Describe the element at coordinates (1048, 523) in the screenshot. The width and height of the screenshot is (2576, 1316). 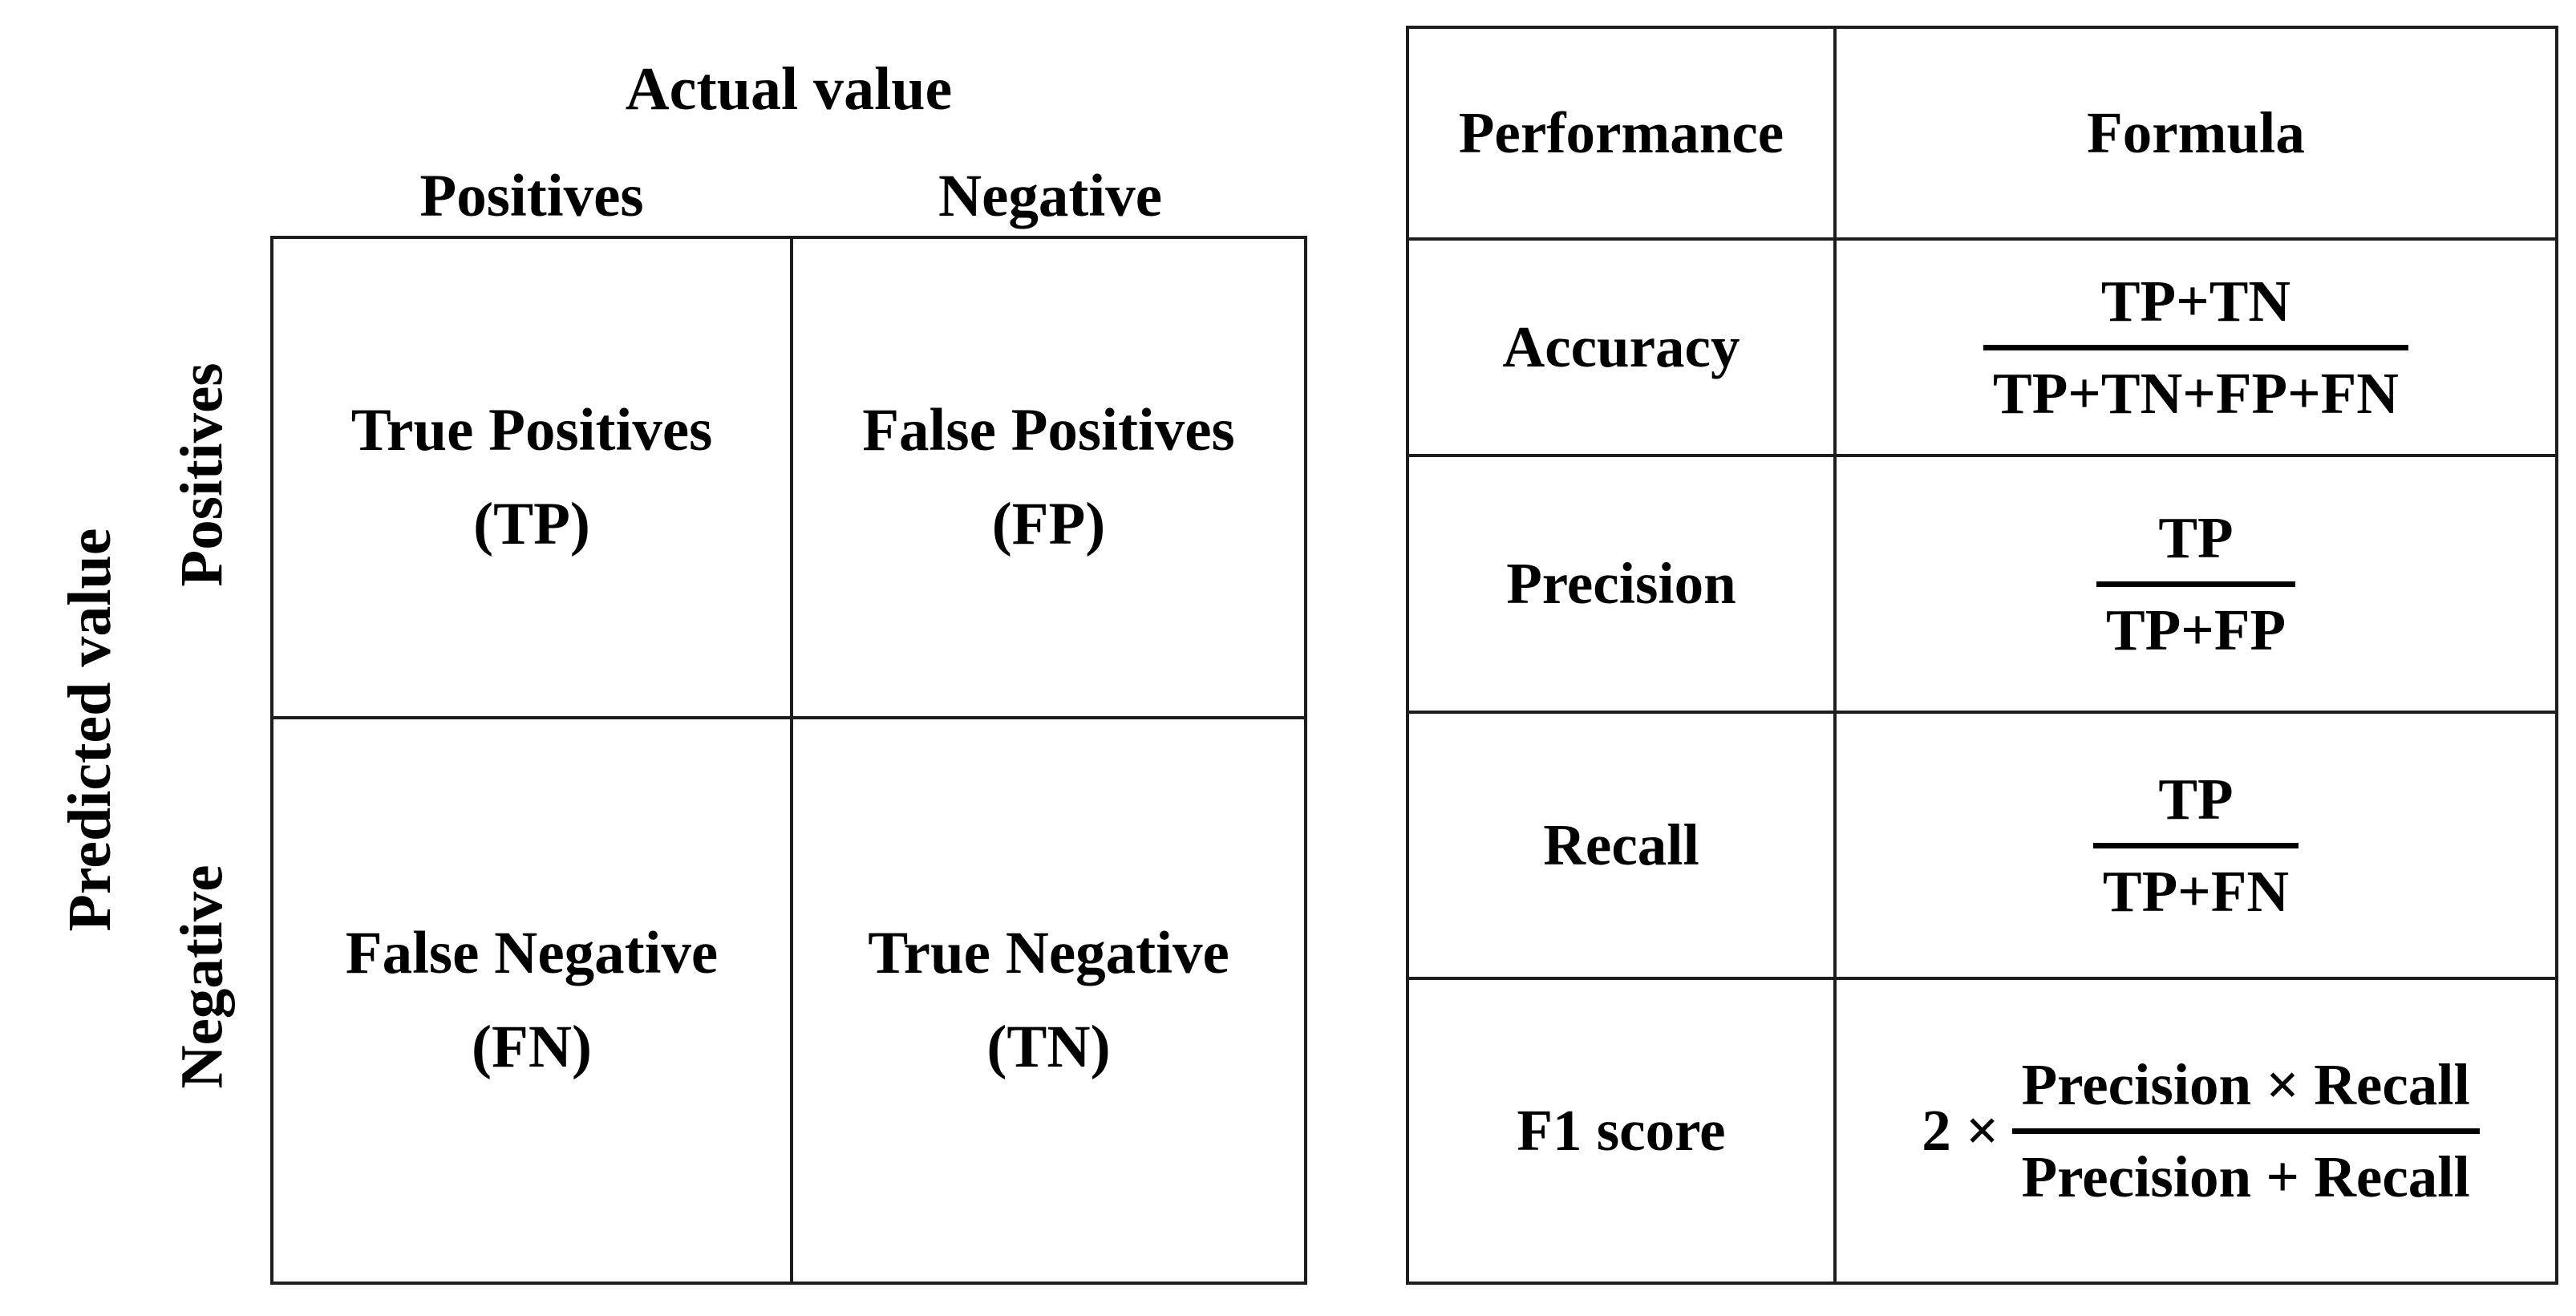
I see `cell-abbr: (FP)` at that location.